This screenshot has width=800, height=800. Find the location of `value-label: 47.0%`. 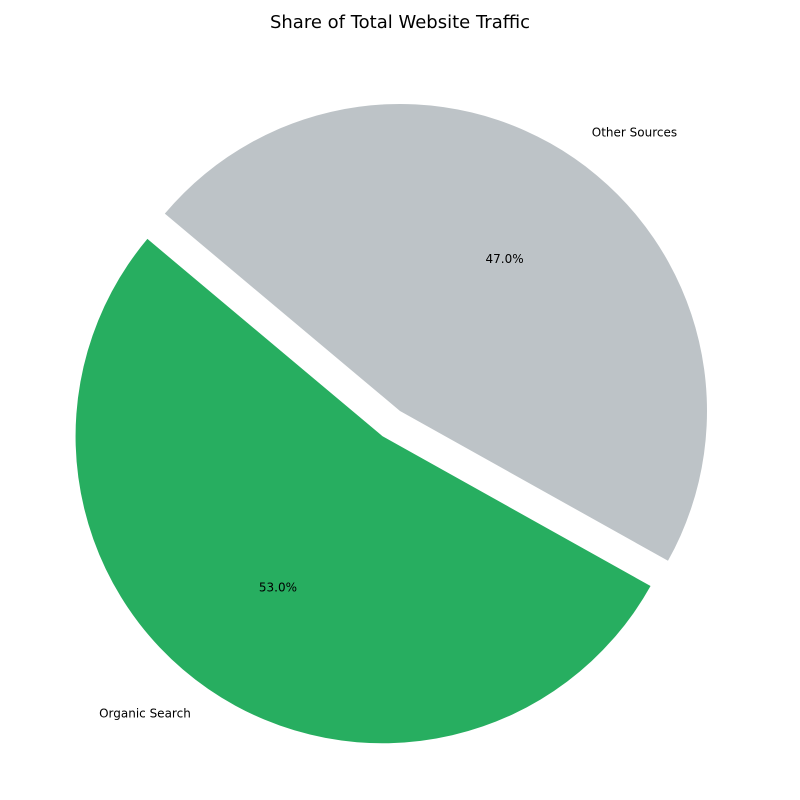

value-label: 47.0% is located at coordinates (505, 259).